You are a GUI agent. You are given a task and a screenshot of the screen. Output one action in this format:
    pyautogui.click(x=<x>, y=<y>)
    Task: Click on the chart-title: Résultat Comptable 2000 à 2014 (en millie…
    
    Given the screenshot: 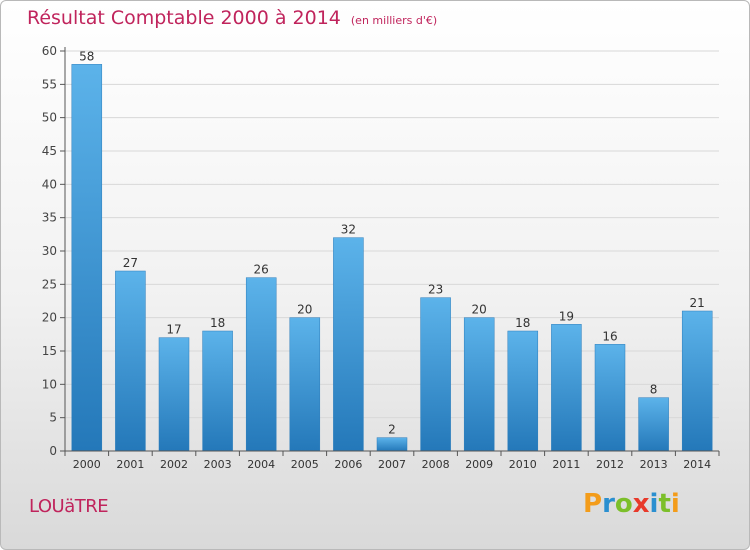 What is the action you would take?
    pyautogui.click(x=232, y=18)
    